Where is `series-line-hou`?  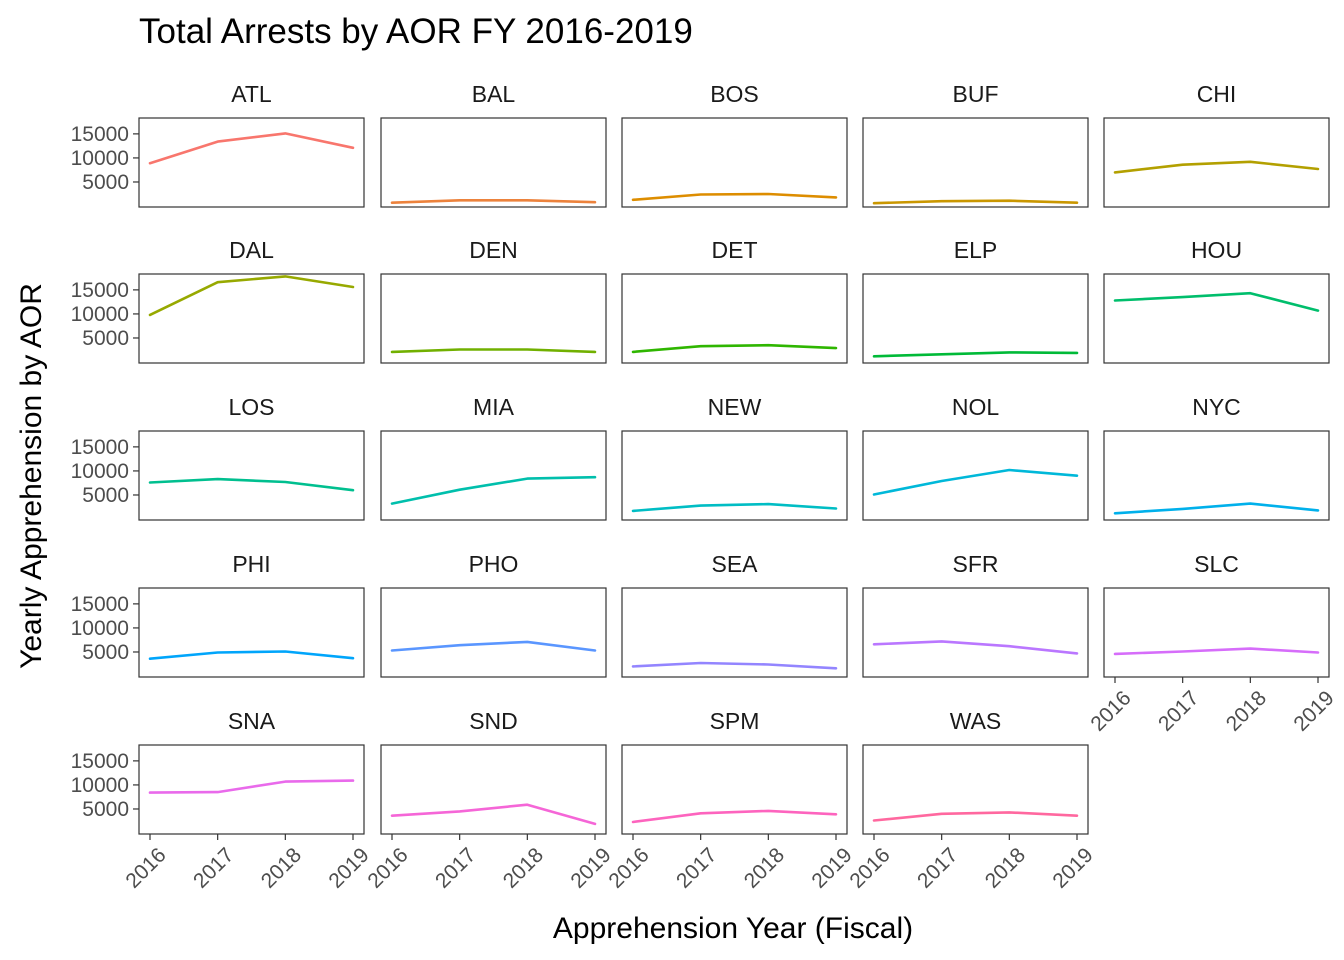
series-line-hou is located at coordinates (1216, 301).